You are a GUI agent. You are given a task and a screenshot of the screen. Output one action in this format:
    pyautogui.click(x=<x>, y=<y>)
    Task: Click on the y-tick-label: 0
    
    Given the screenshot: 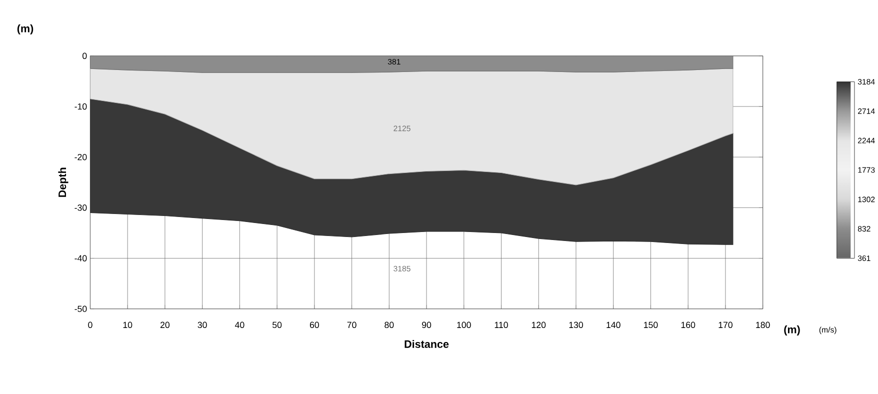 What is the action you would take?
    pyautogui.click(x=84, y=55)
    